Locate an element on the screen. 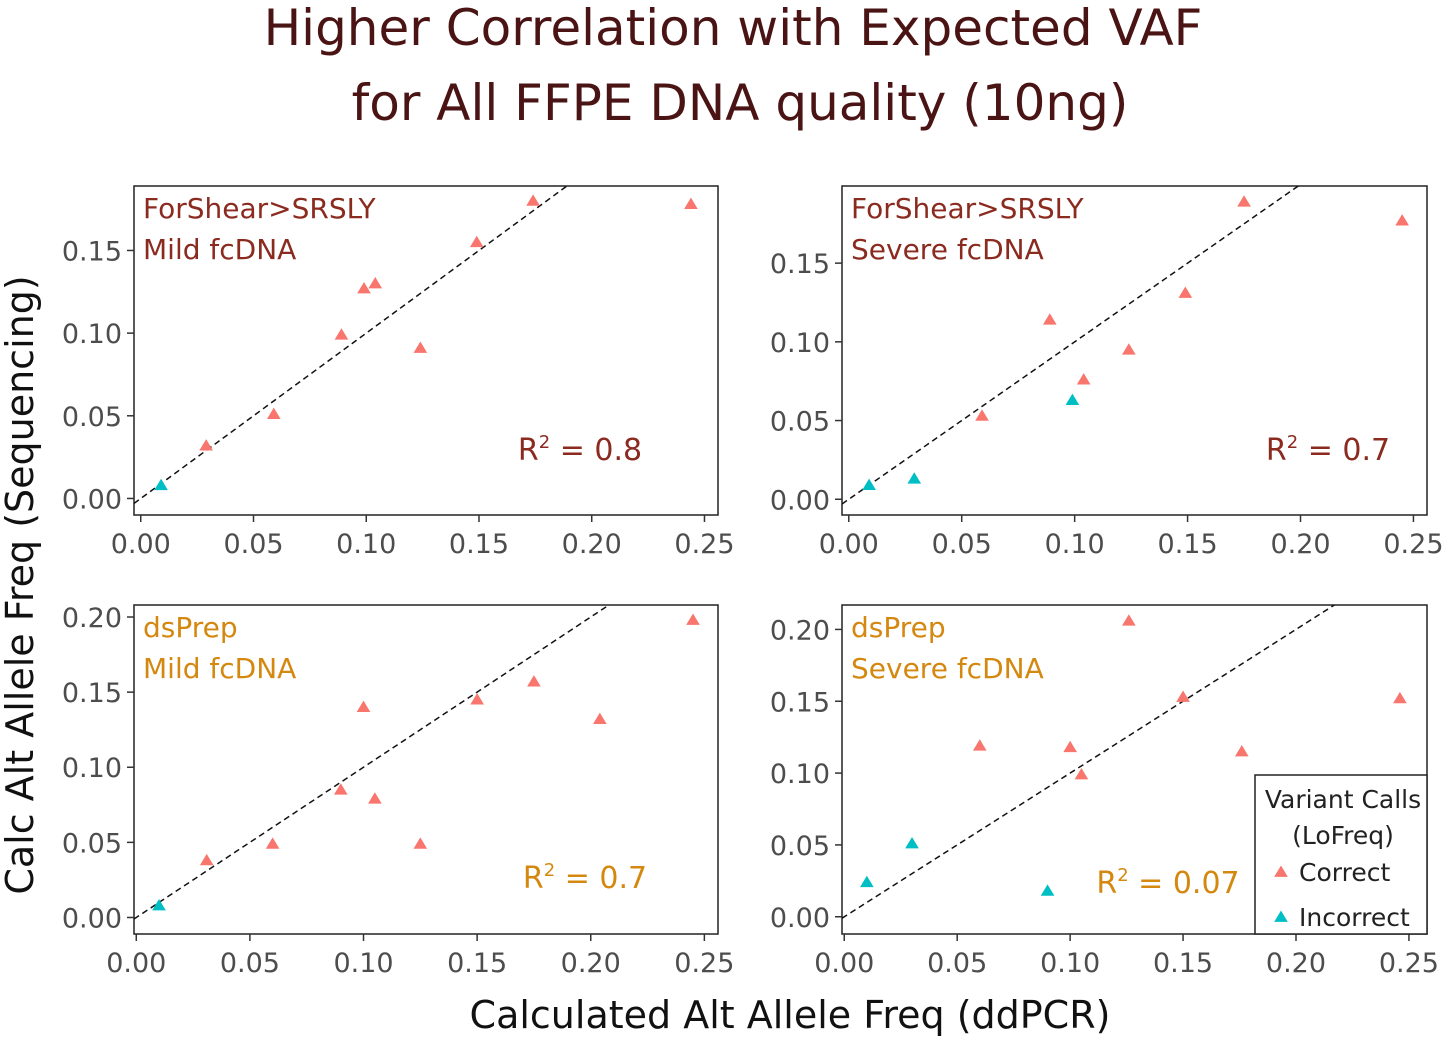 The height and width of the screenshot is (1038, 1447). legend-label-correct: Correct is located at coordinates (1344, 872).